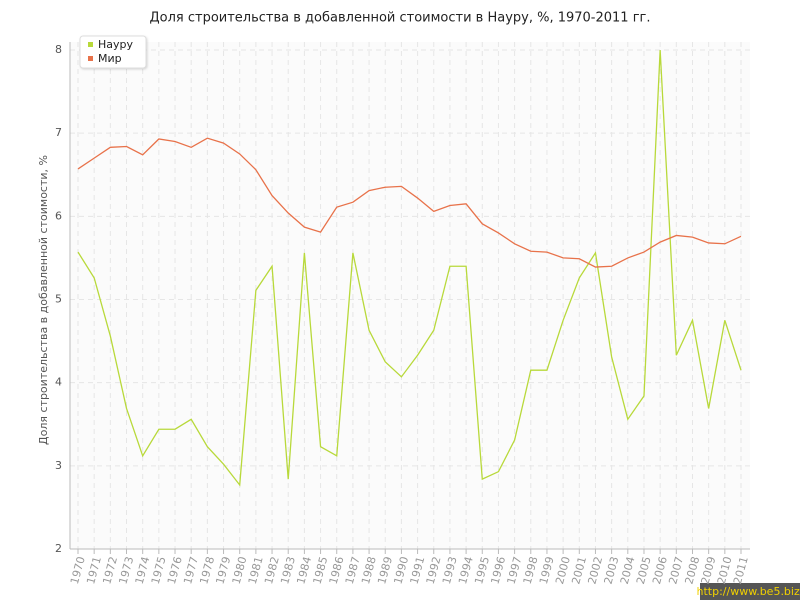 This screenshot has width=800, height=600. What do you see at coordinates (58, 132) in the screenshot?
I see `y-tick-label: 7` at bounding box center [58, 132].